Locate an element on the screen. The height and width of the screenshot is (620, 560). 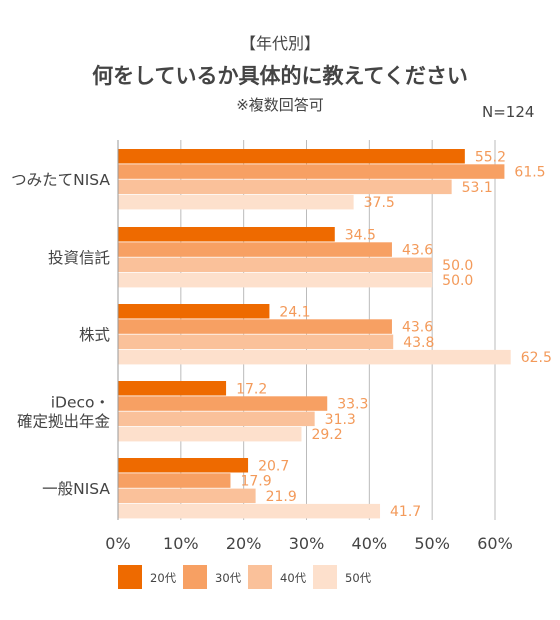
data-label: 17.9 is located at coordinates (255, 482).